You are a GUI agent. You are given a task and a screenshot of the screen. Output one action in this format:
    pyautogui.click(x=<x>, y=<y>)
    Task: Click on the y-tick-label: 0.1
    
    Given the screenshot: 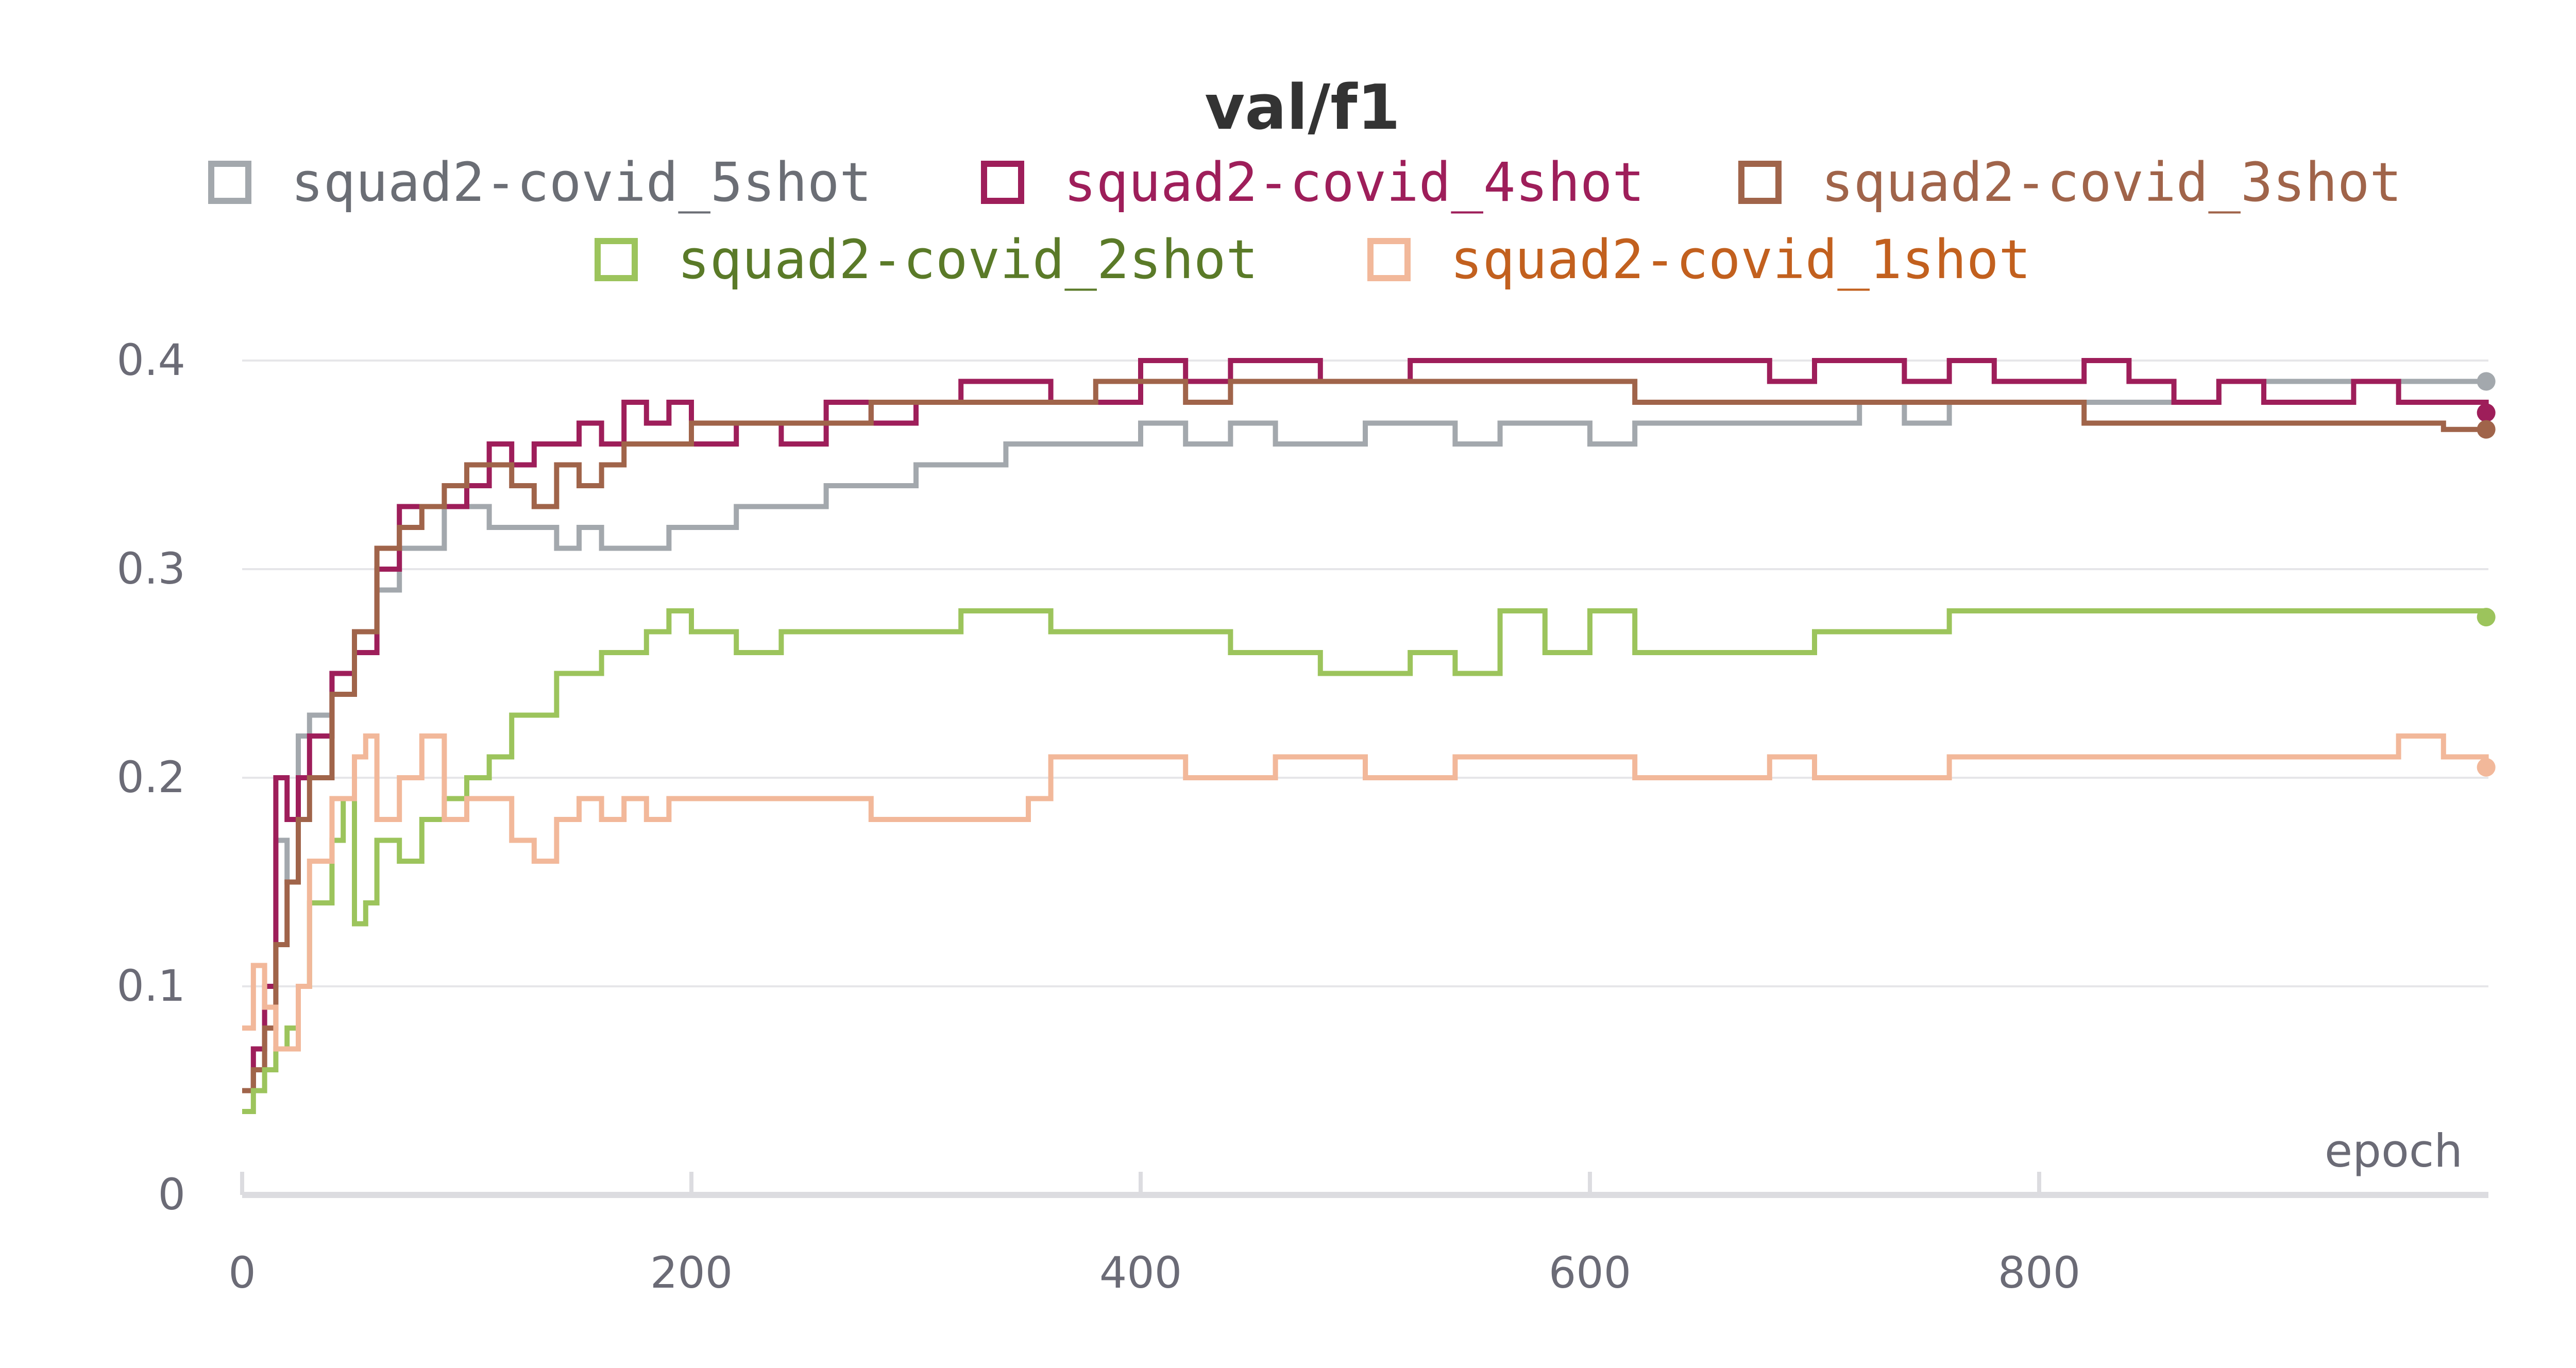 What is the action you would take?
    pyautogui.click(x=150, y=986)
    